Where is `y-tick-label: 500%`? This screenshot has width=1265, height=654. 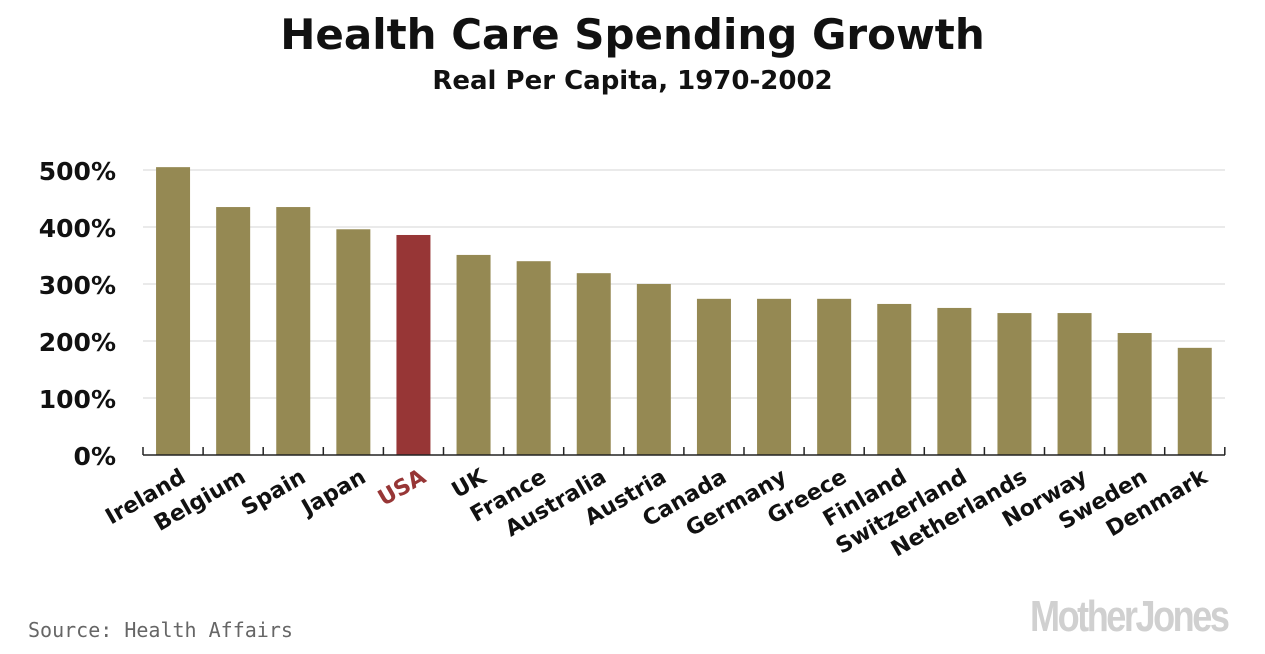
y-tick-label: 500% is located at coordinates (77, 171).